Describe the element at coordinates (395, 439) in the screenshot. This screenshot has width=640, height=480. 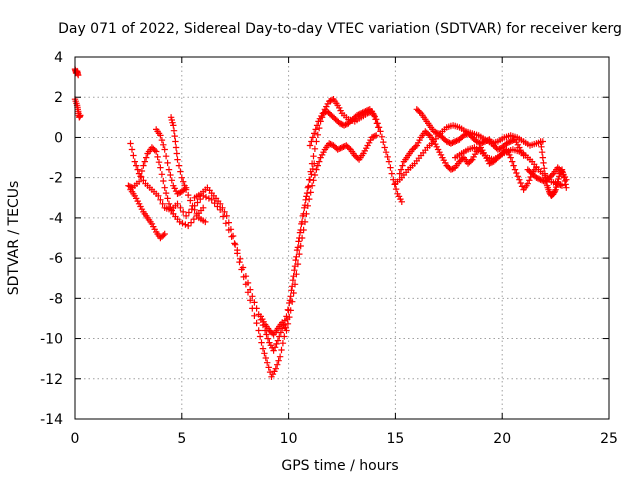
I see `x-tick-label: 15` at that location.